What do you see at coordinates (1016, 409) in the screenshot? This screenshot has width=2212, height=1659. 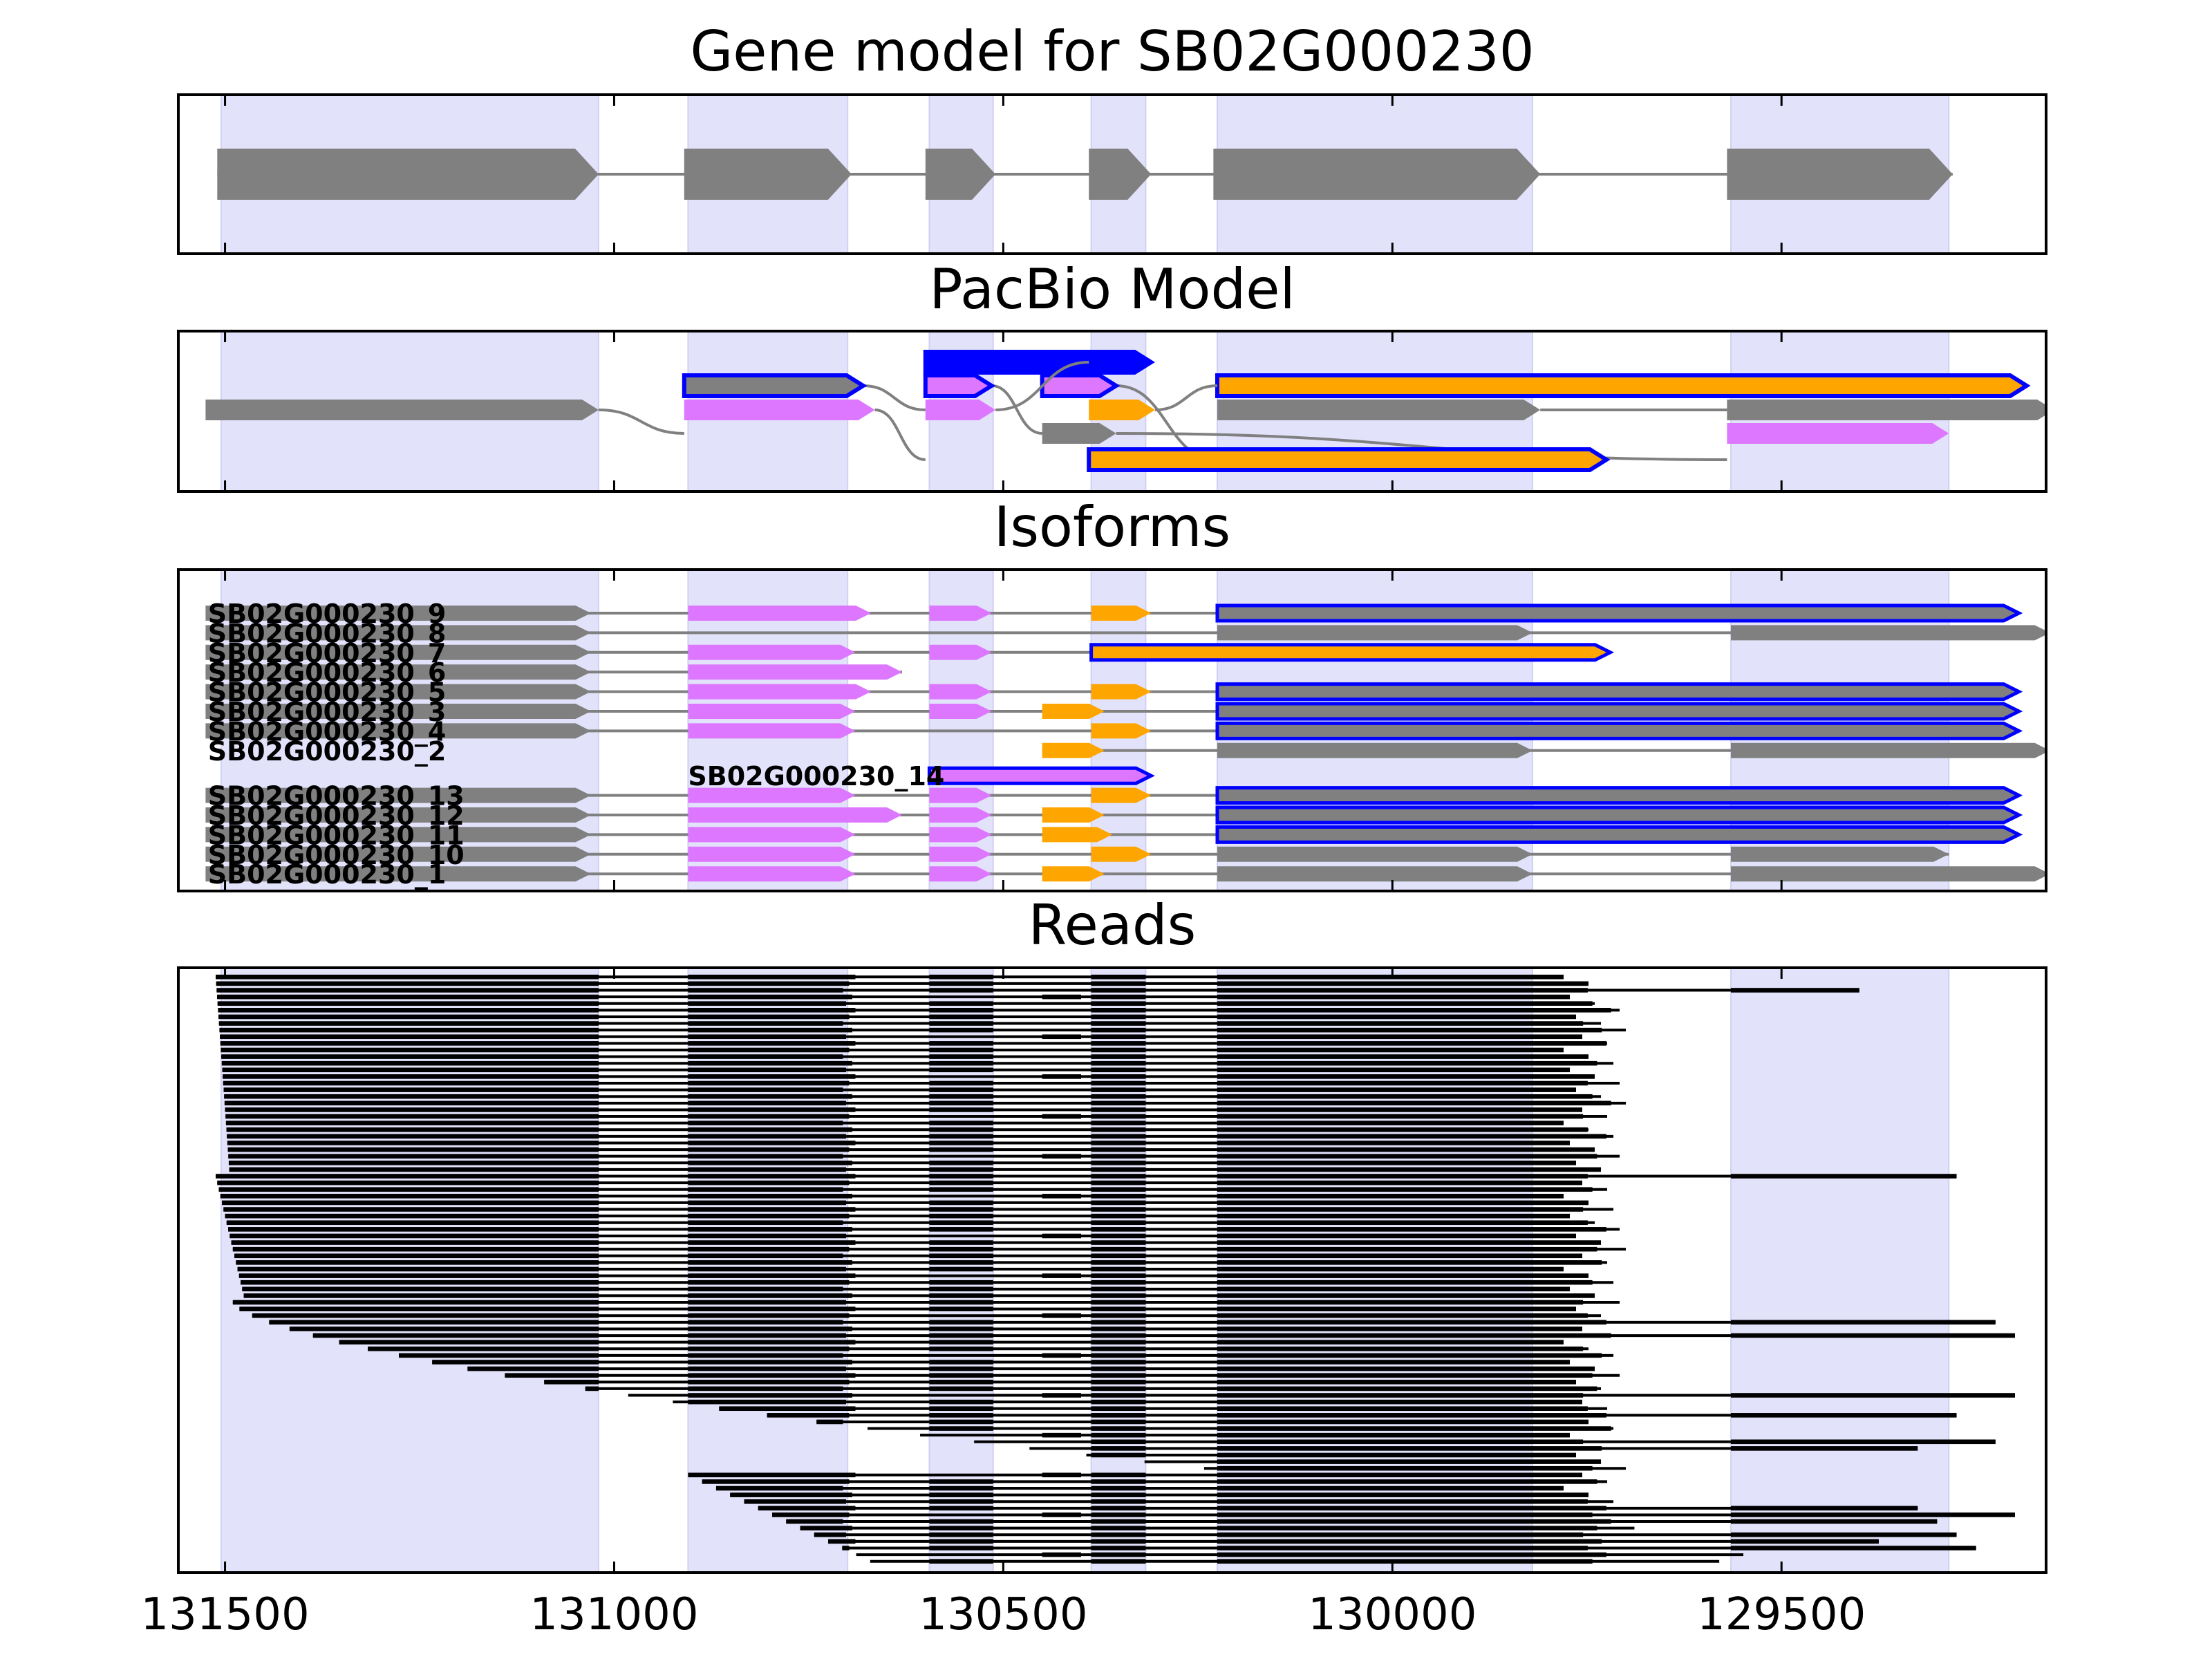 I see `splice-curve` at bounding box center [1016, 409].